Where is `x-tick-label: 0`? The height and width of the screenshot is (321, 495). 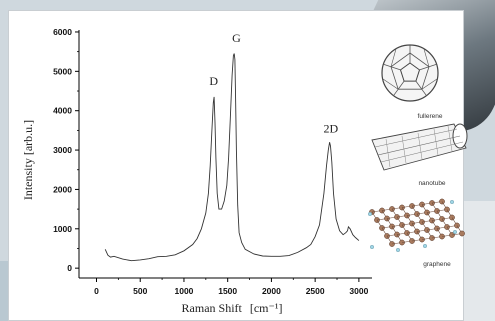
x-tick-label: 0 is located at coordinates (96, 291).